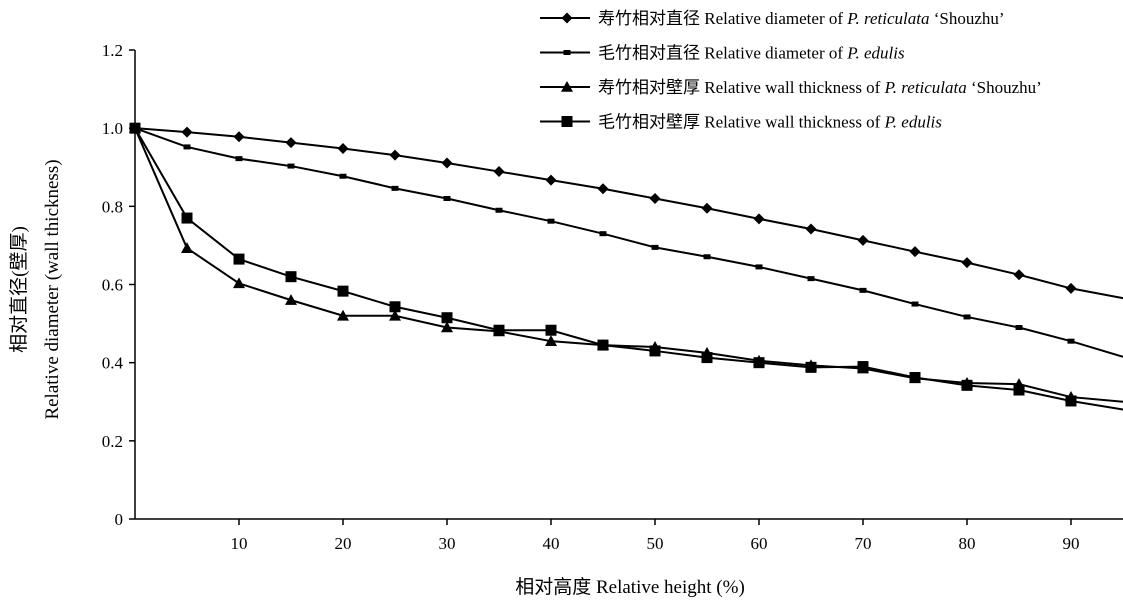 This screenshot has height=603, width=1123. What do you see at coordinates (112, 441) in the screenshot?
I see `y-tick-label: 0.2` at bounding box center [112, 441].